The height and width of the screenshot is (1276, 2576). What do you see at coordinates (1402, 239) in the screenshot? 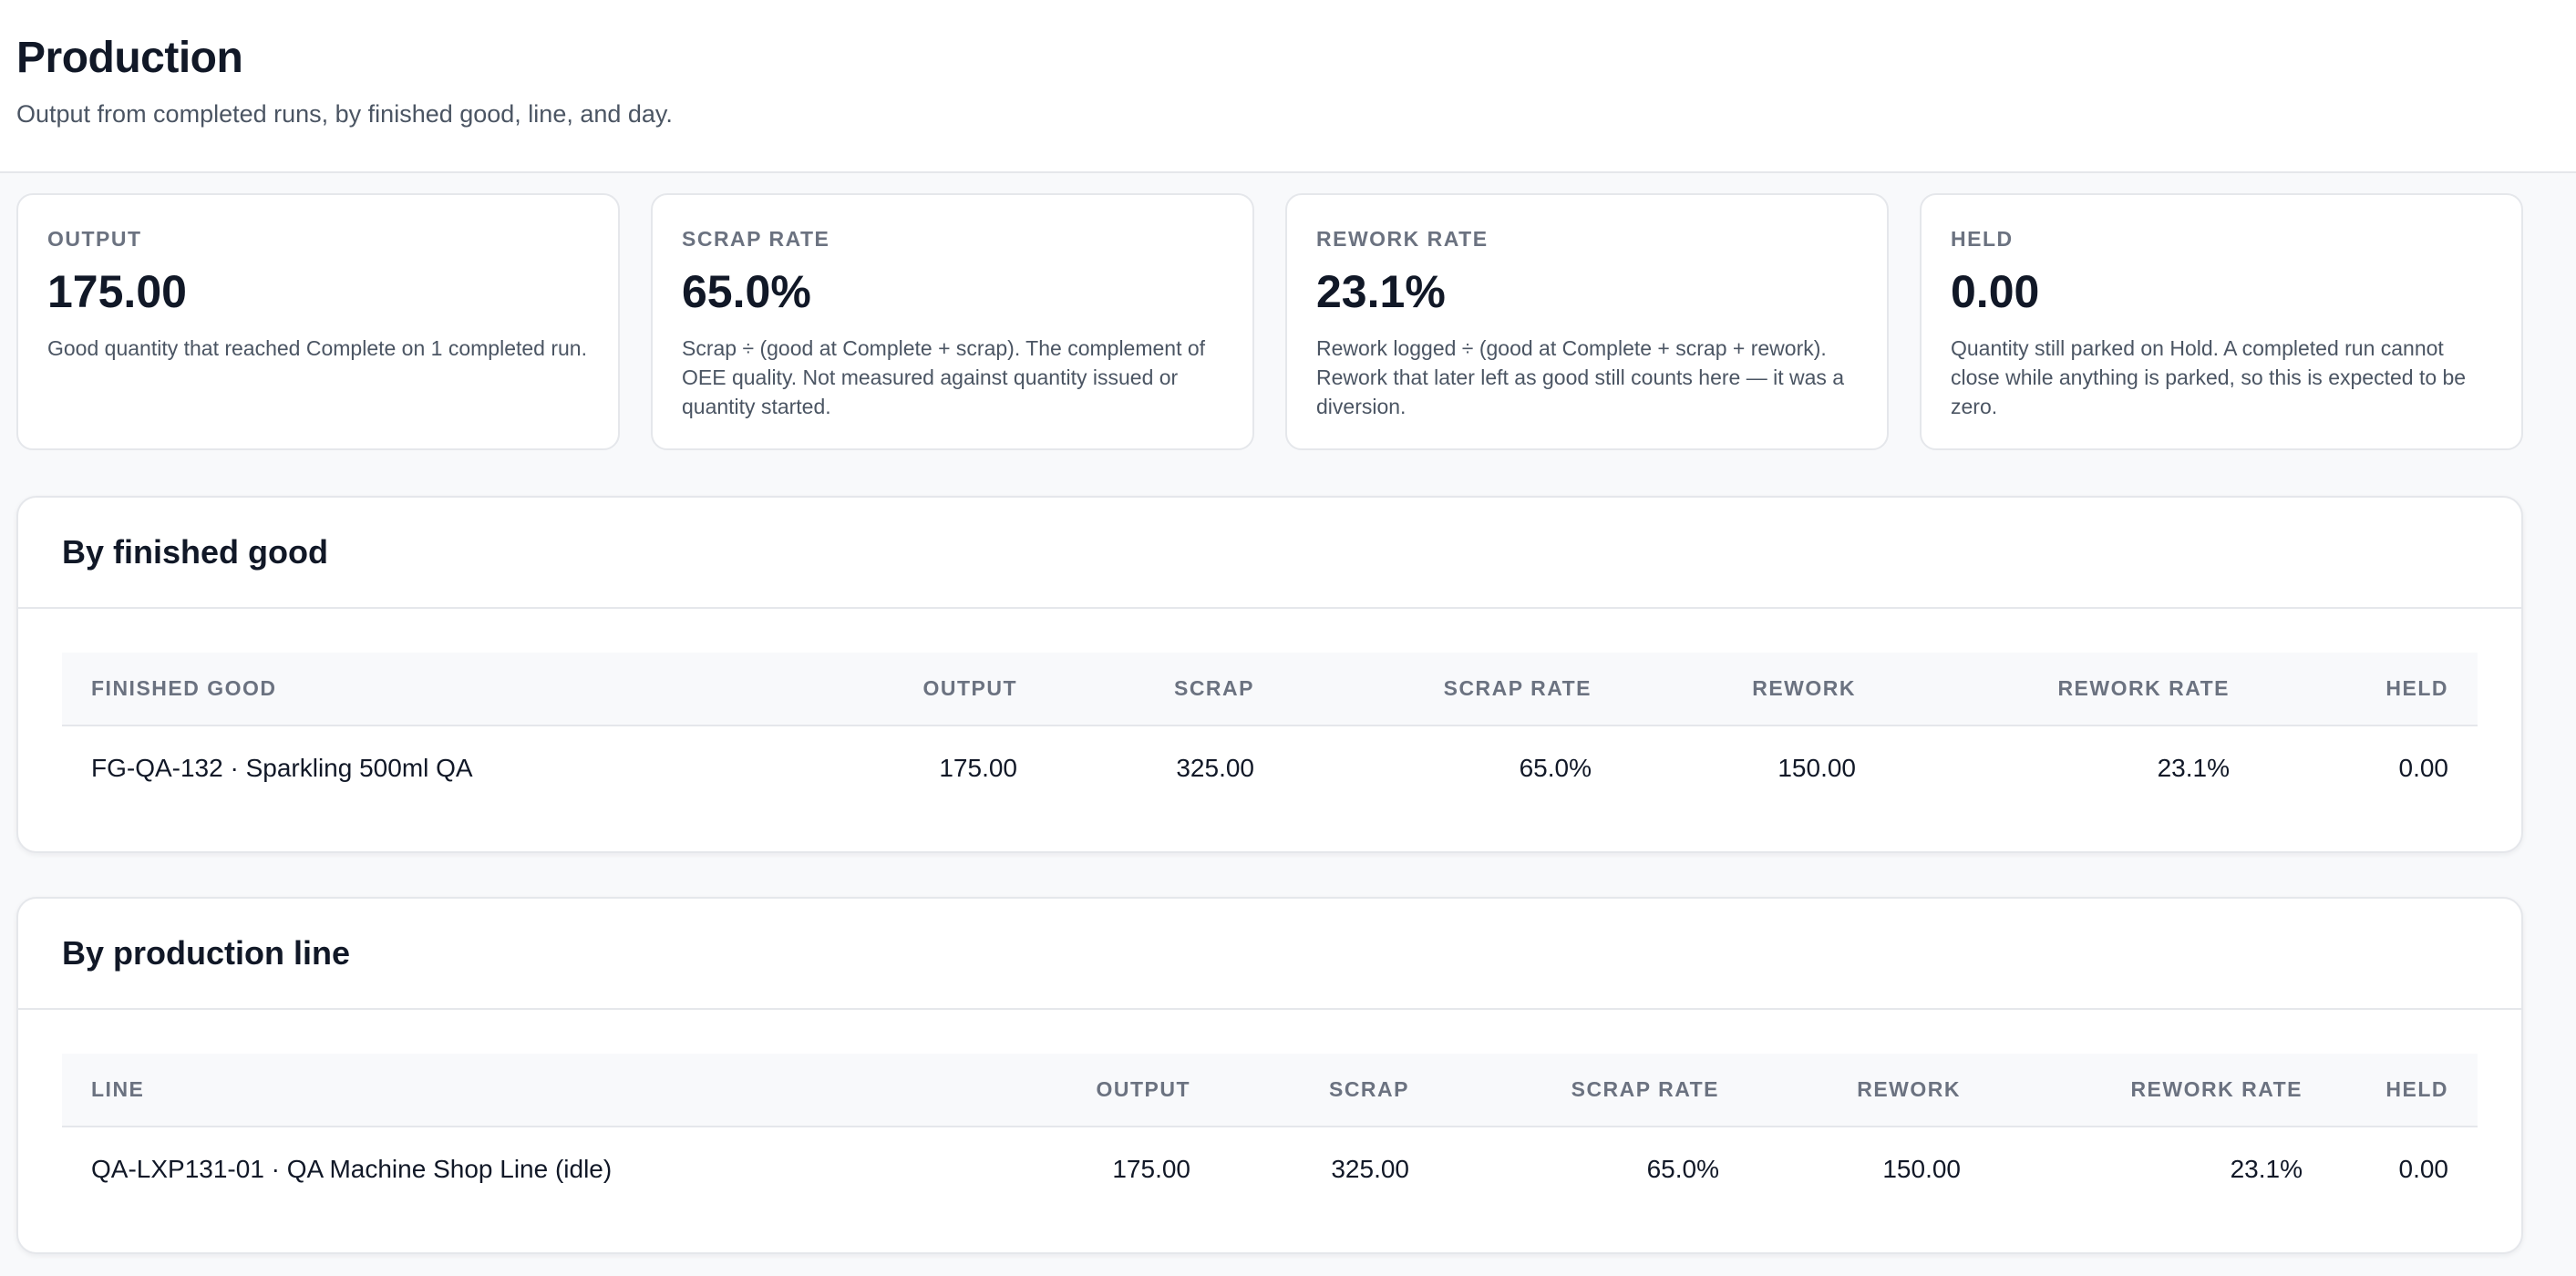
I see `kpi-label: REWORK RATE` at bounding box center [1402, 239].